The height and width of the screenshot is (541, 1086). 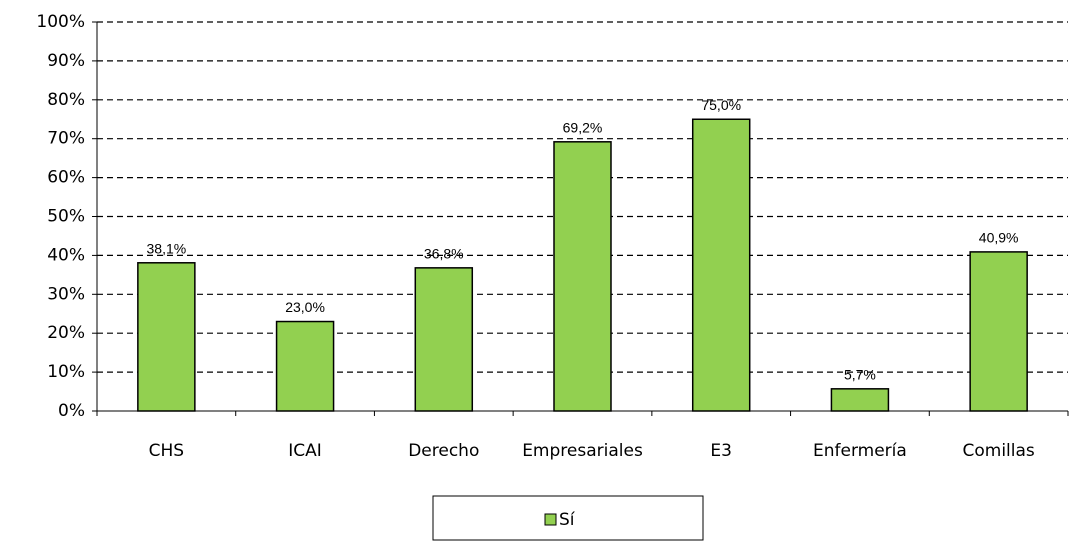 I want to click on x-tick-label: Empresariales, so click(x=582, y=451).